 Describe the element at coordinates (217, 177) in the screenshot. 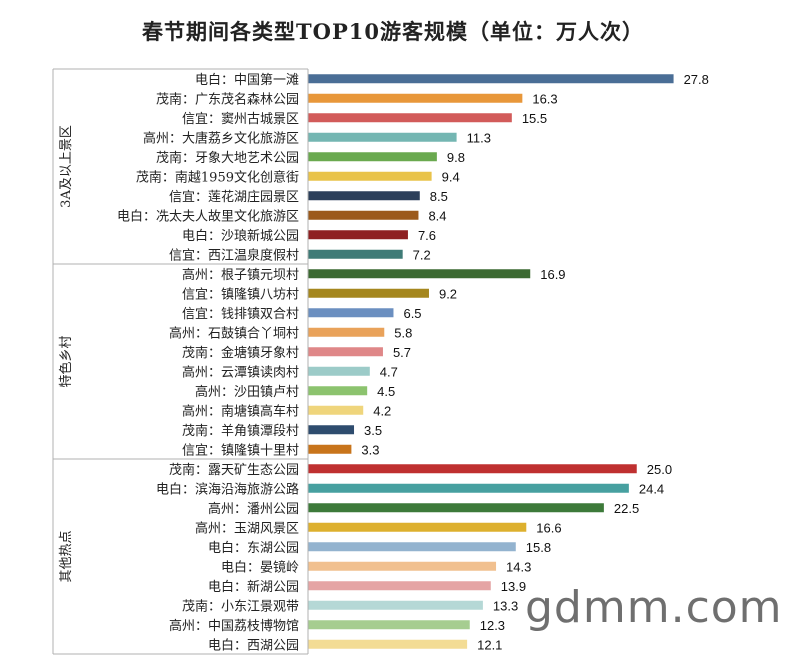

I see `category-label: 茂南：南越1959文化创意街` at that location.